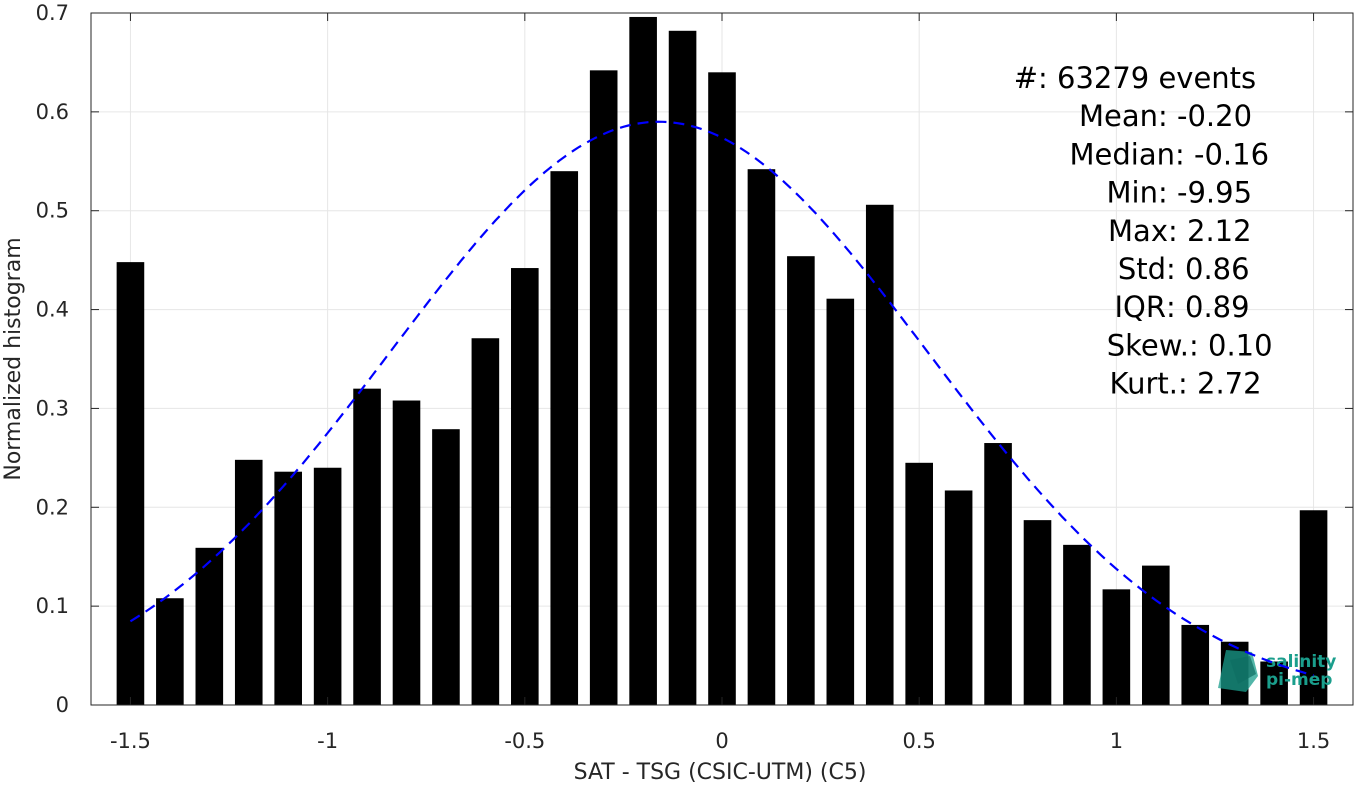 The height and width of the screenshot is (785, 1367). I want to click on stat-label: Kurt., so click(1144, 384).